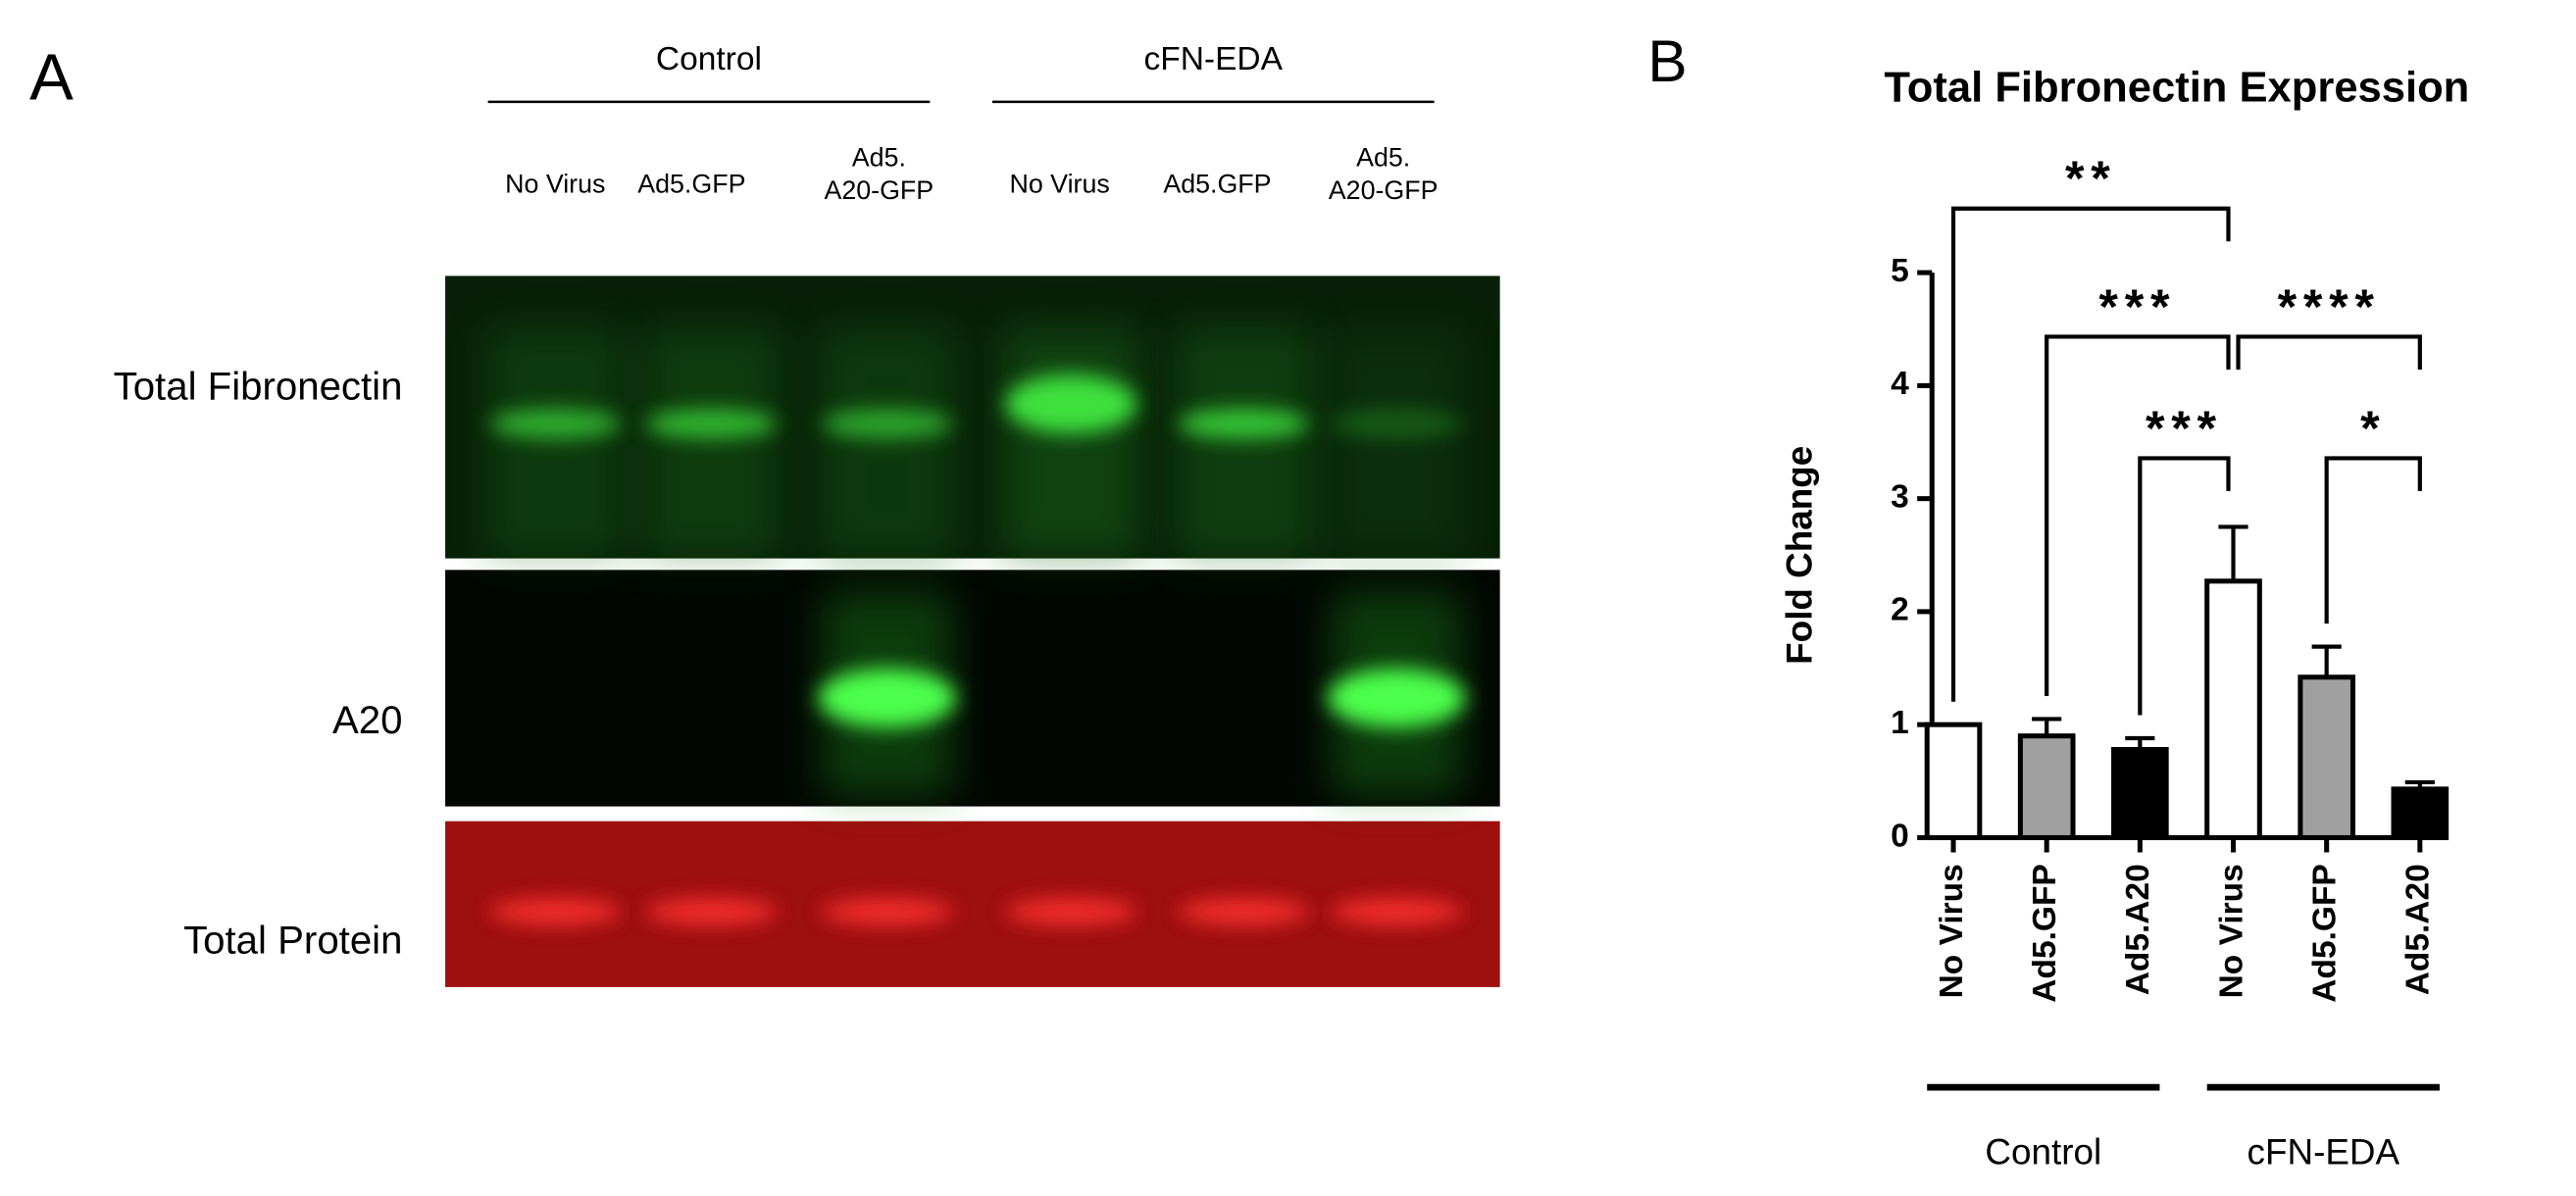 This screenshot has width=2576, height=1196. I want to click on row-label: A20, so click(367, 720).